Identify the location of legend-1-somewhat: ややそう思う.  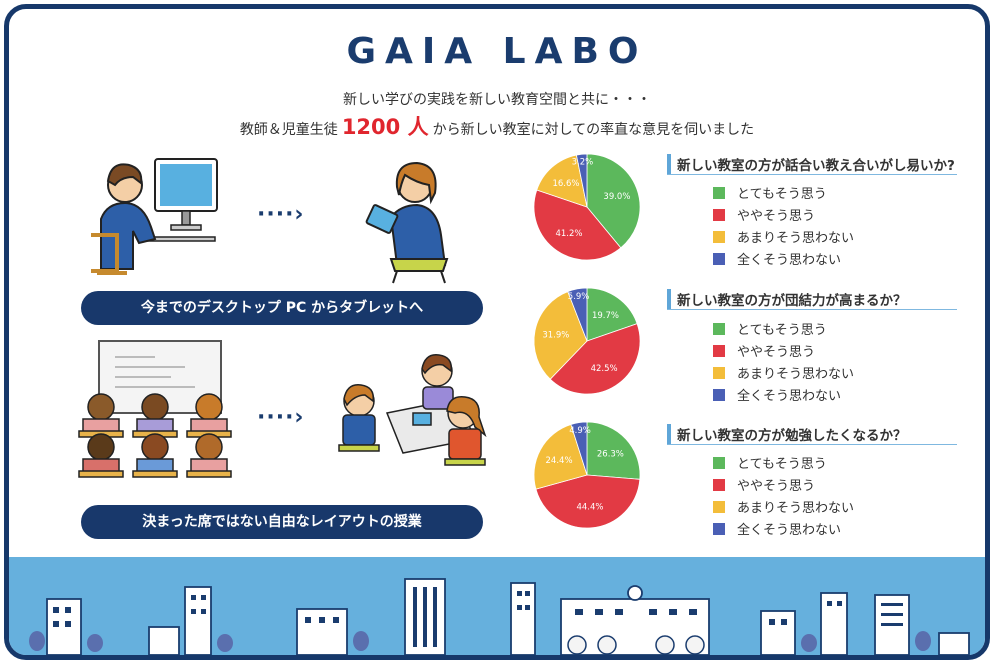
(764, 217).